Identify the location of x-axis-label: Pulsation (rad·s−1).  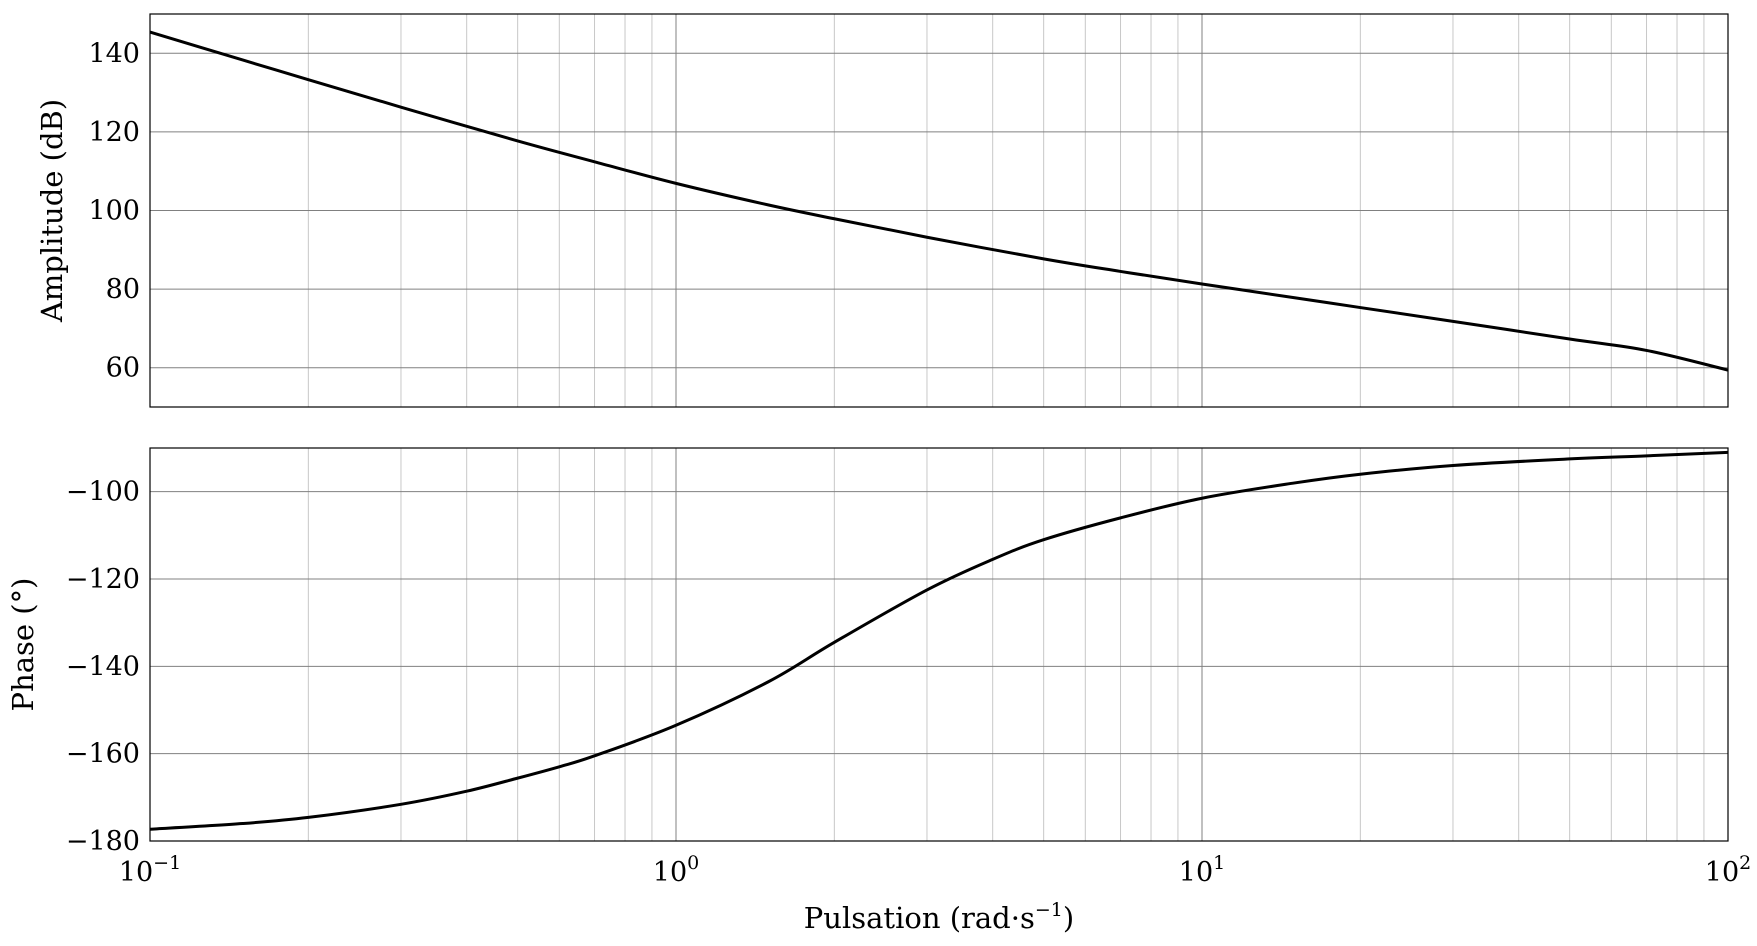
(939, 917).